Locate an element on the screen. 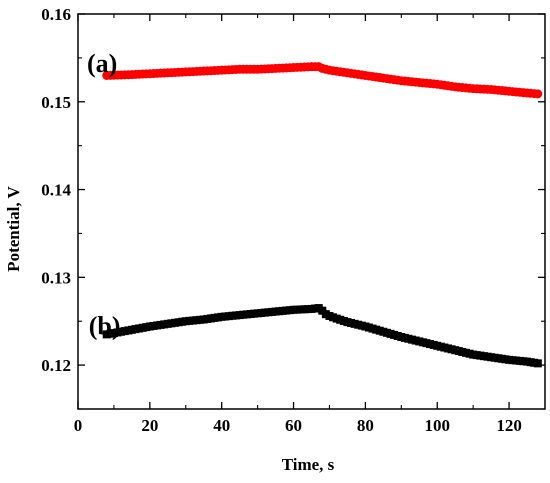  y-axis-title: Potential, V is located at coordinates (13, 228).